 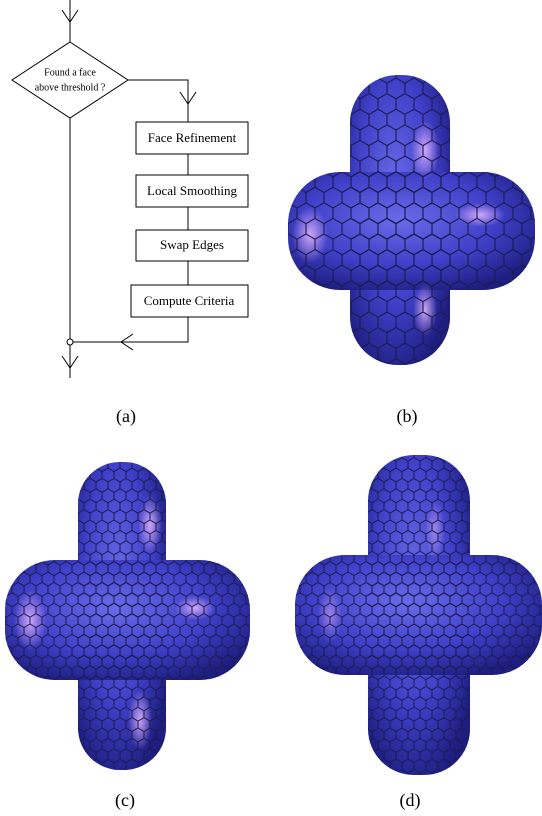 What do you see at coordinates (70, 87) in the screenshot?
I see `decision-text: above threshold ?` at bounding box center [70, 87].